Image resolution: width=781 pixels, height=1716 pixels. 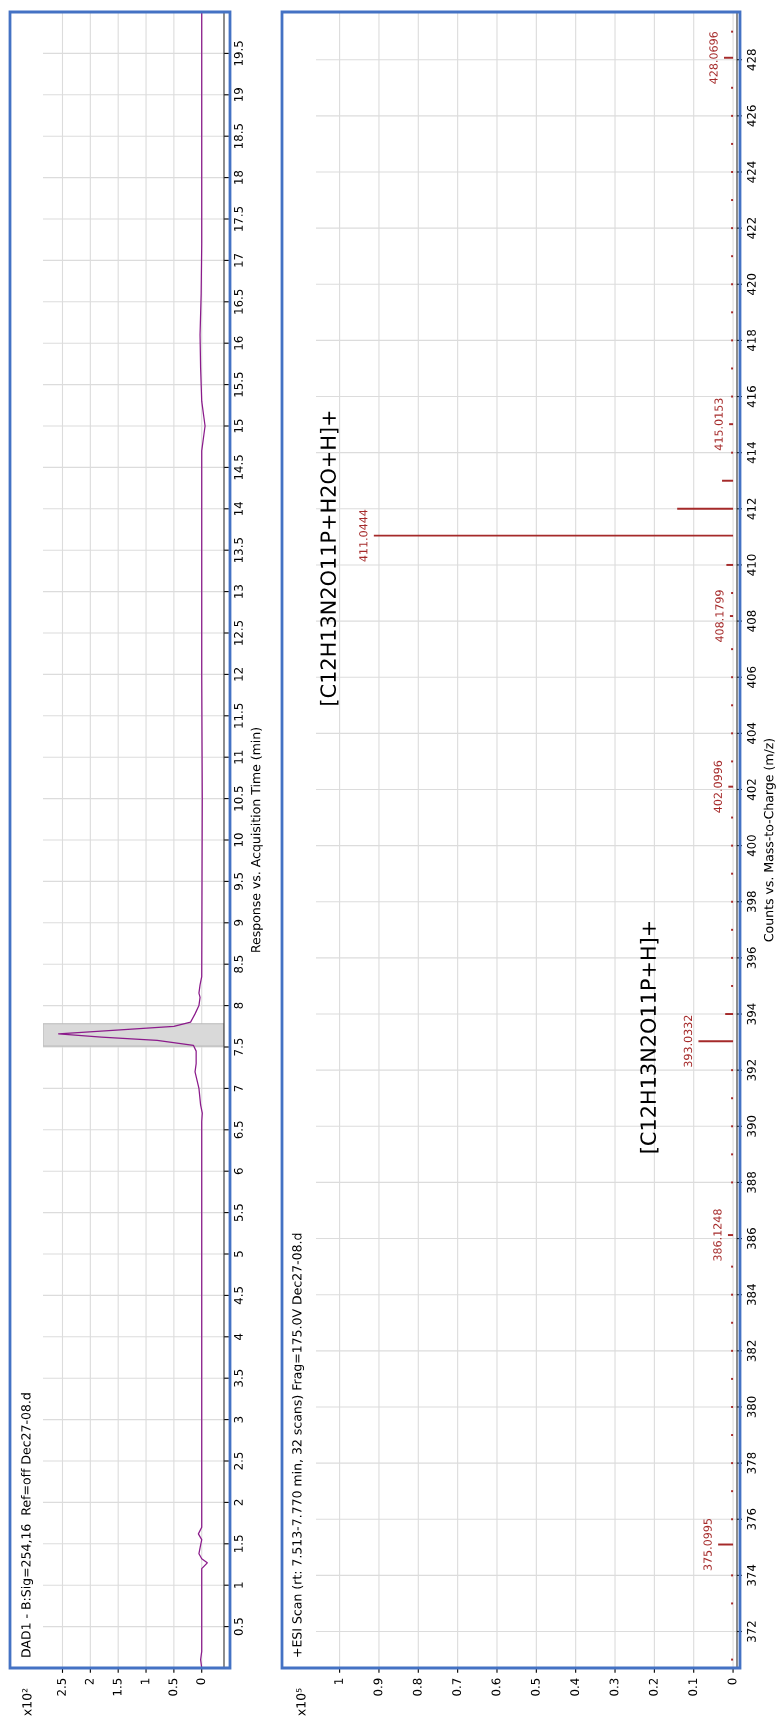 I want to click on y-tick-label: 6.5, so click(x=238, y=1130).